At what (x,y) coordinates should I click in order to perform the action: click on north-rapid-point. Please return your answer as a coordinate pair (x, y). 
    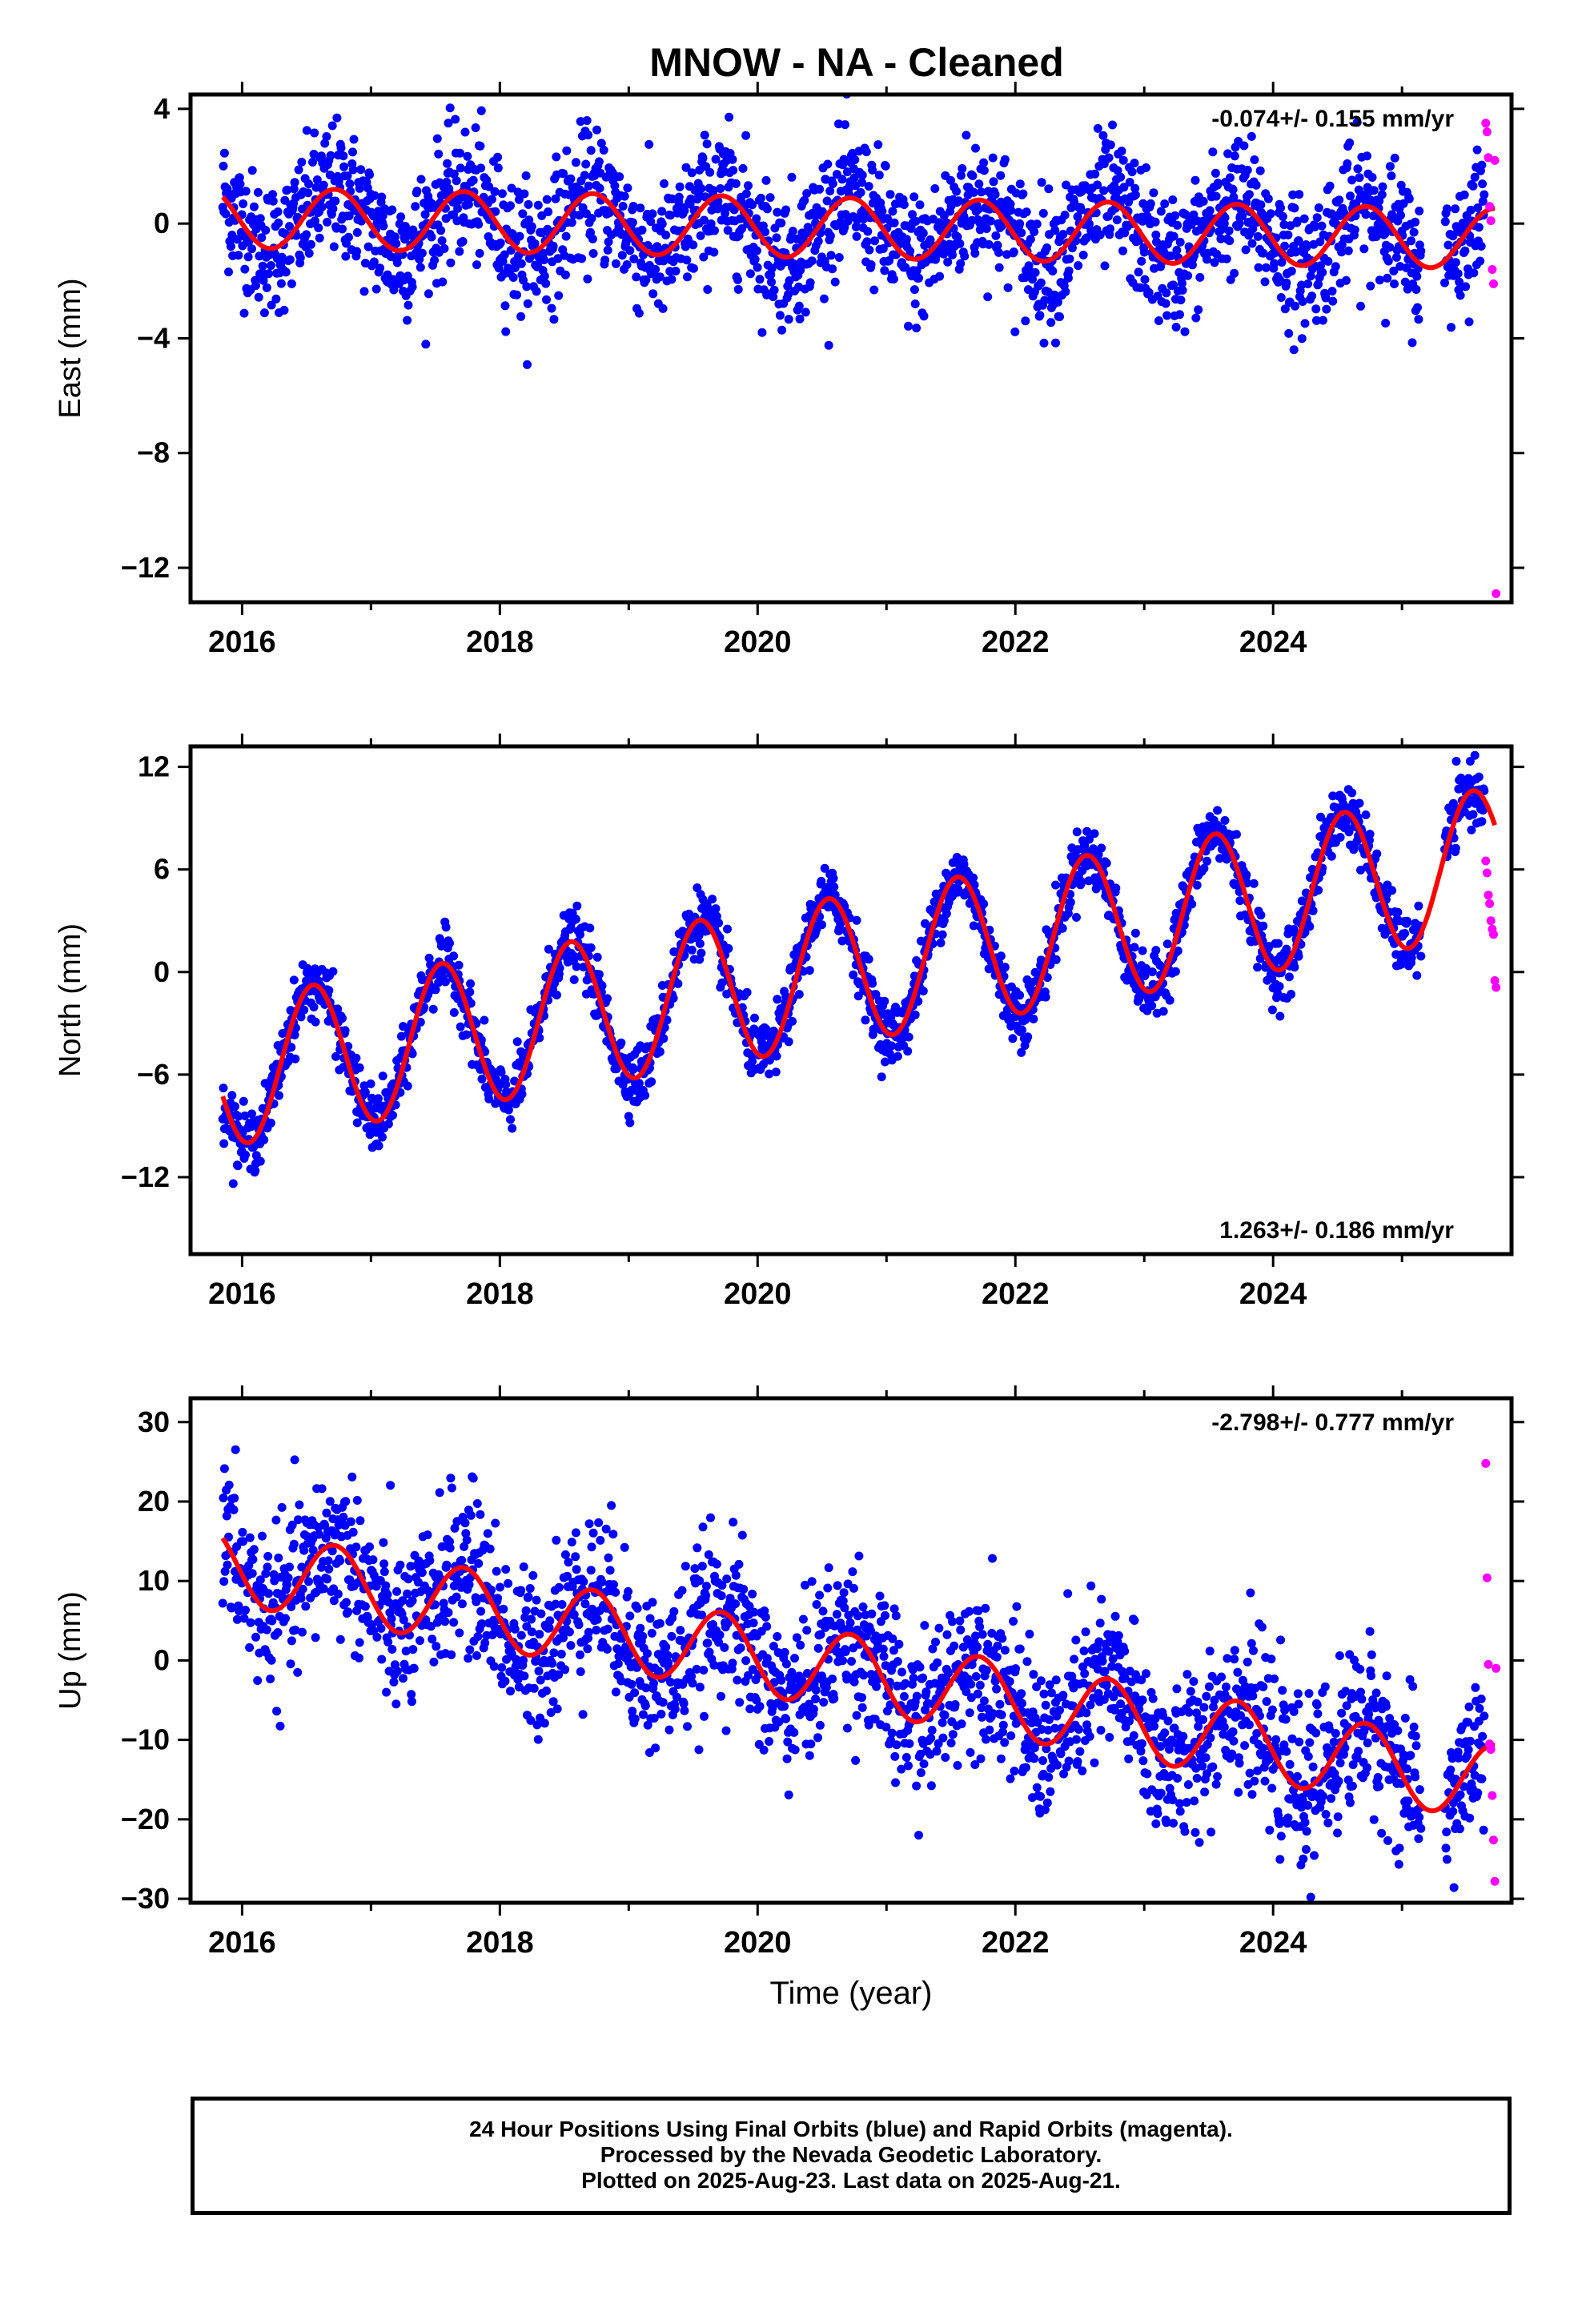
    Looking at the image, I should click on (1490, 904).